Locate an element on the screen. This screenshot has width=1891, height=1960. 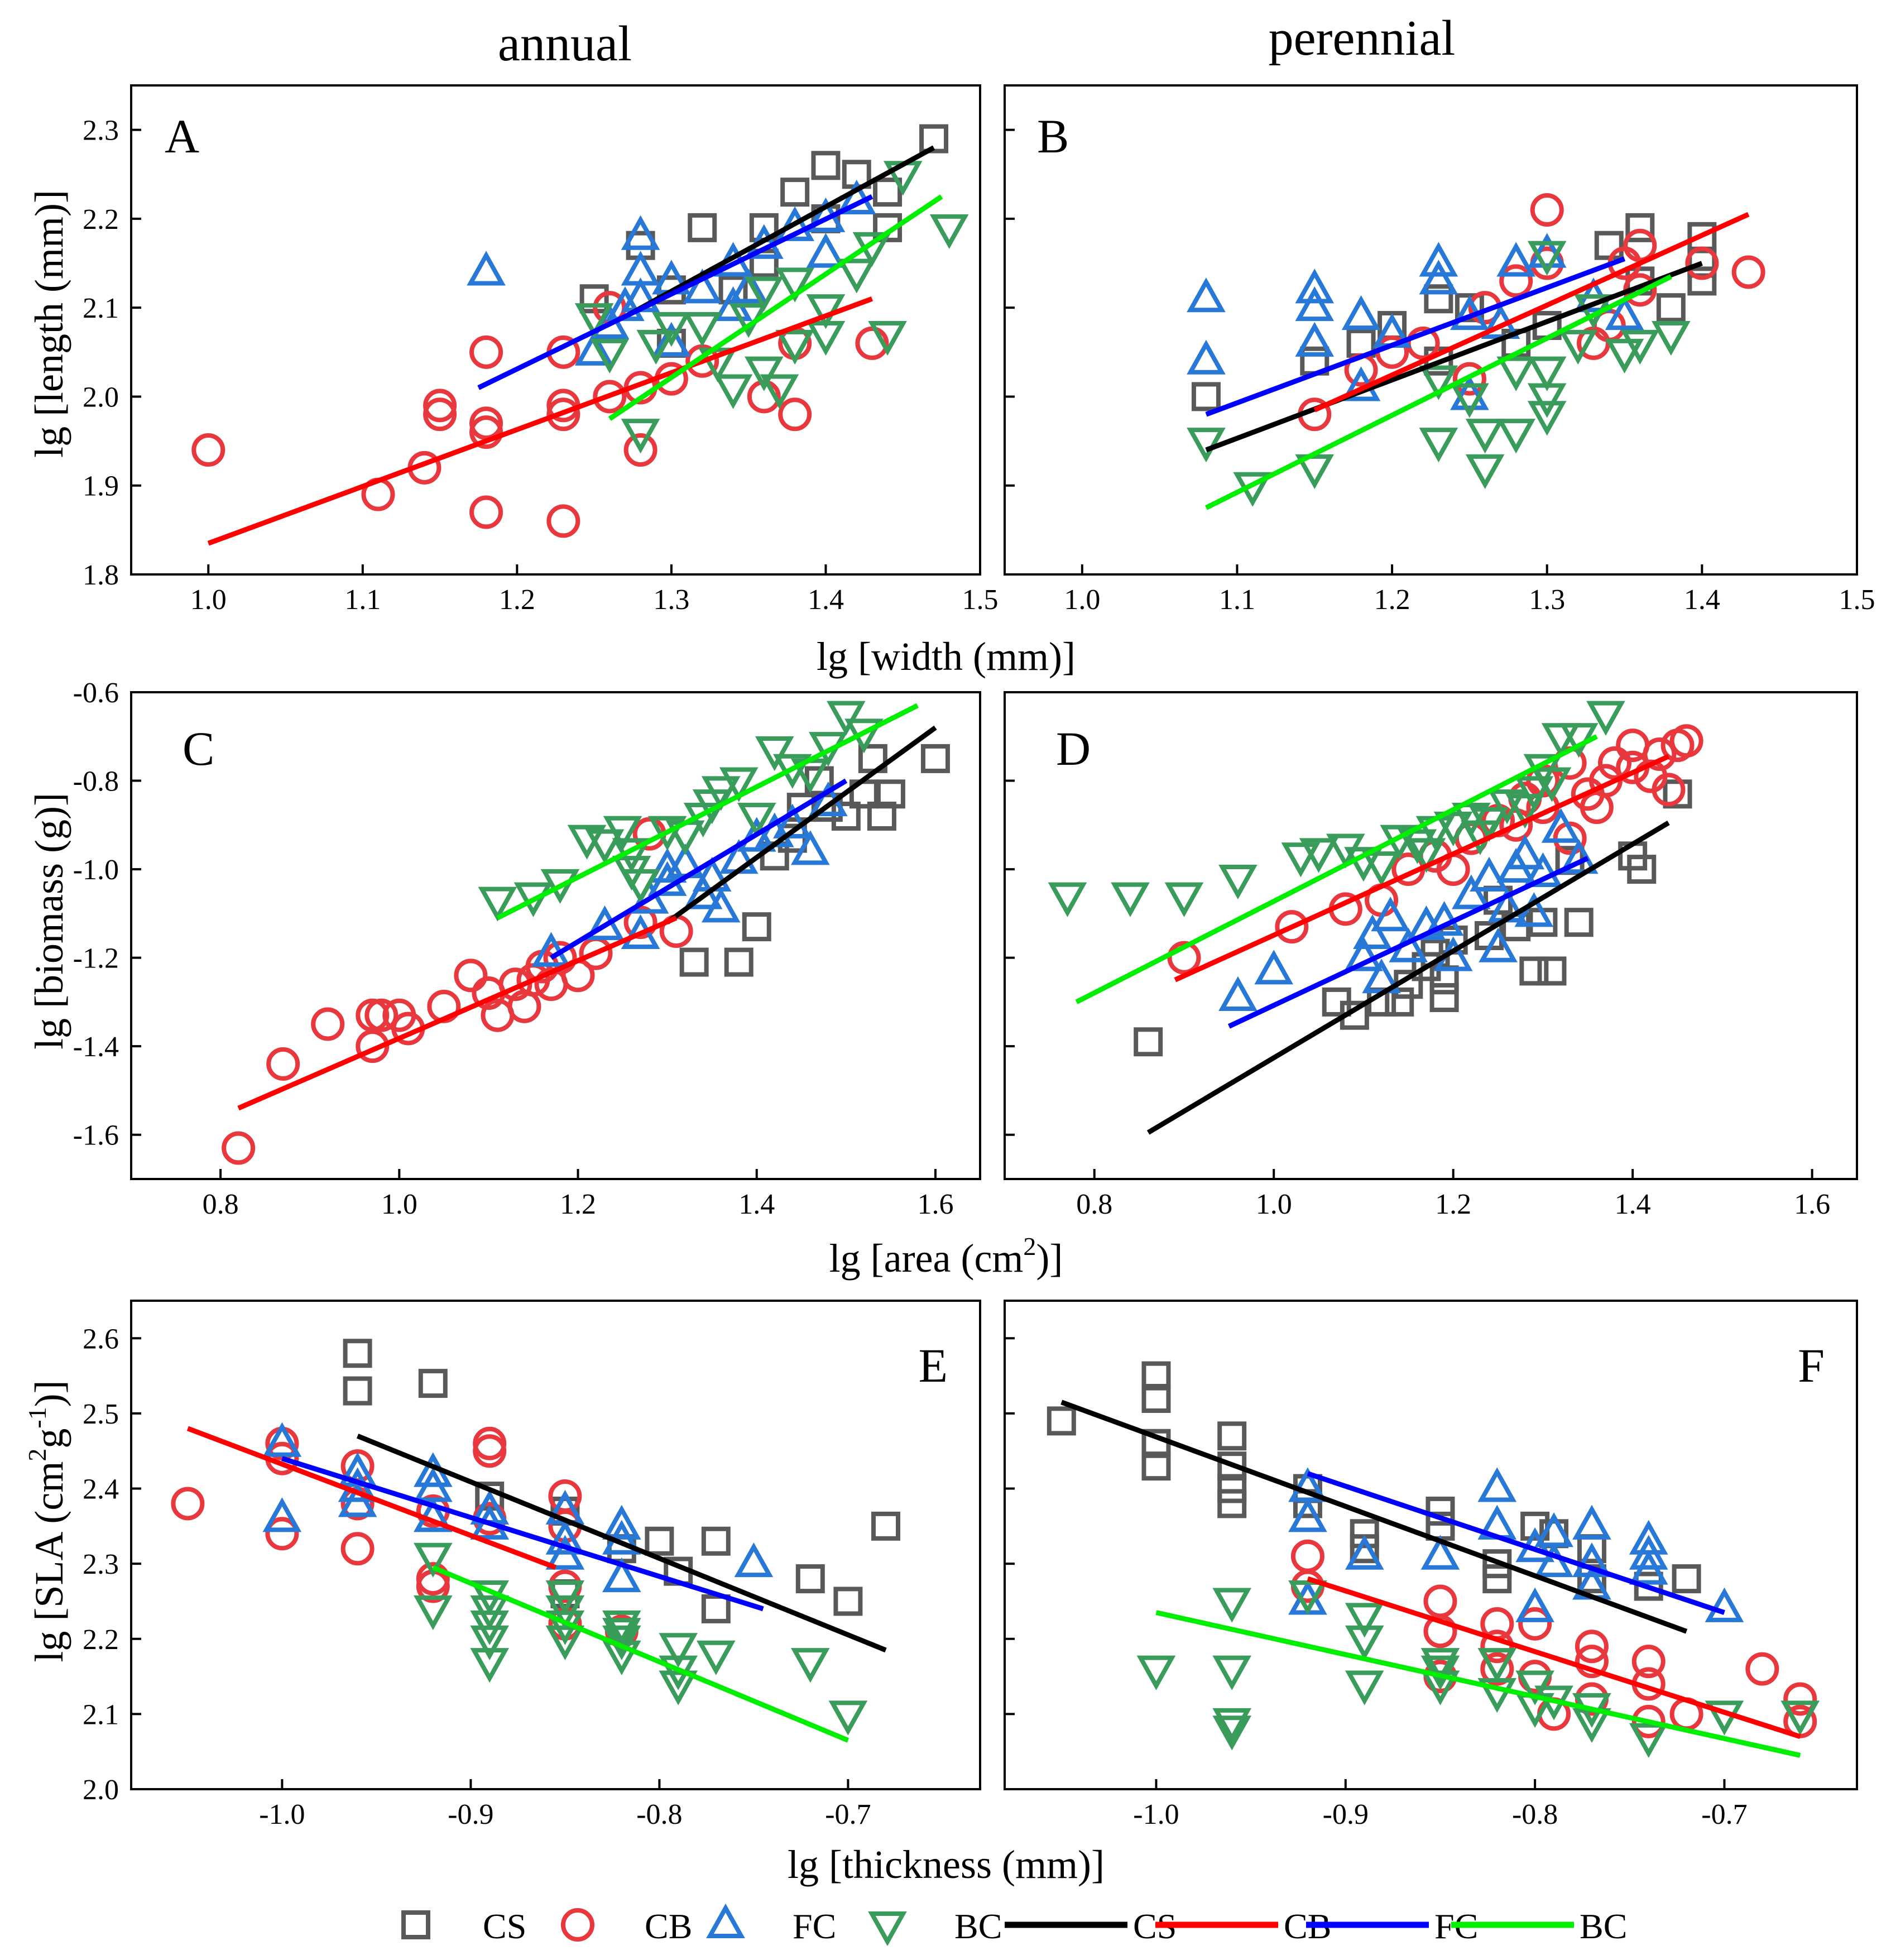
legend-swatch-BC is located at coordinates (888, 1929).